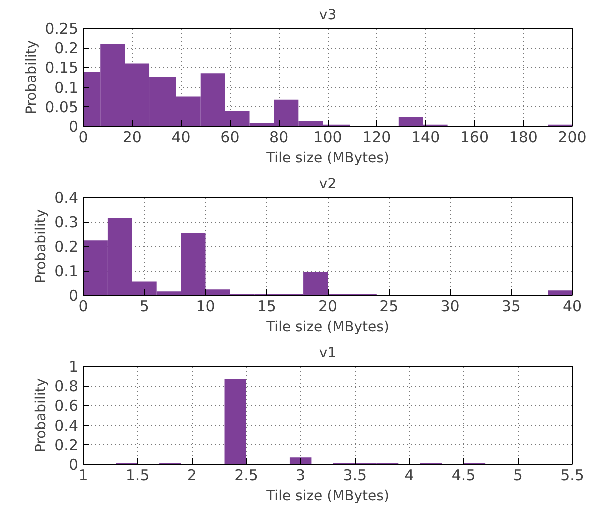  Describe the element at coordinates (62, 107) in the screenshot. I see `y-tick-label: 0.05` at that location.